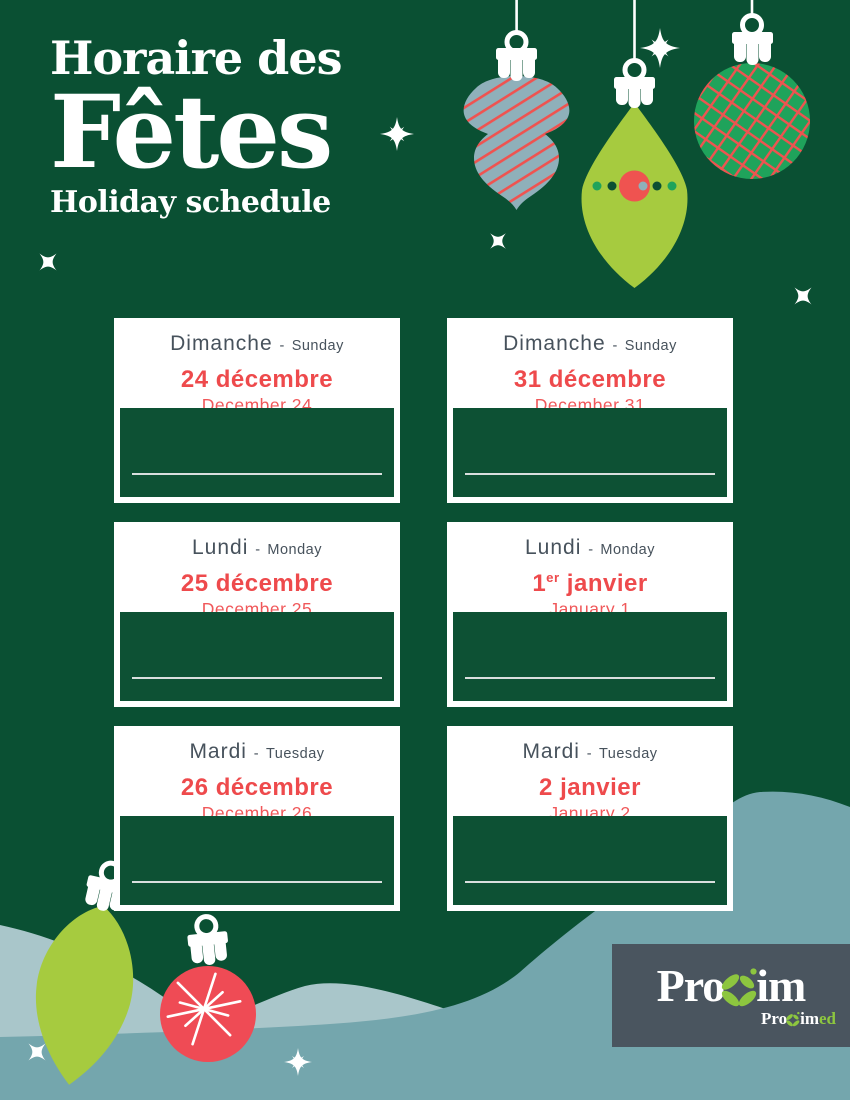  Describe the element at coordinates (196, 58) in the screenshot. I see `title-line-1: Horaire des` at that location.